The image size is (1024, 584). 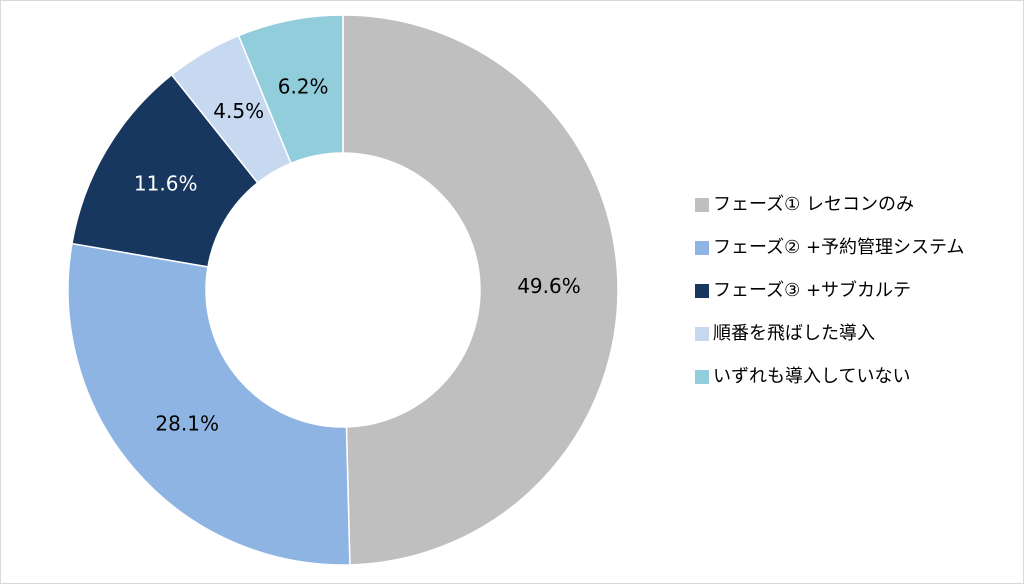 What do you see at coordinates (813, 204) in the screenshot?
I see `legend-label: フェーズ① レセコンのみ` at bounding box center [813, 204].